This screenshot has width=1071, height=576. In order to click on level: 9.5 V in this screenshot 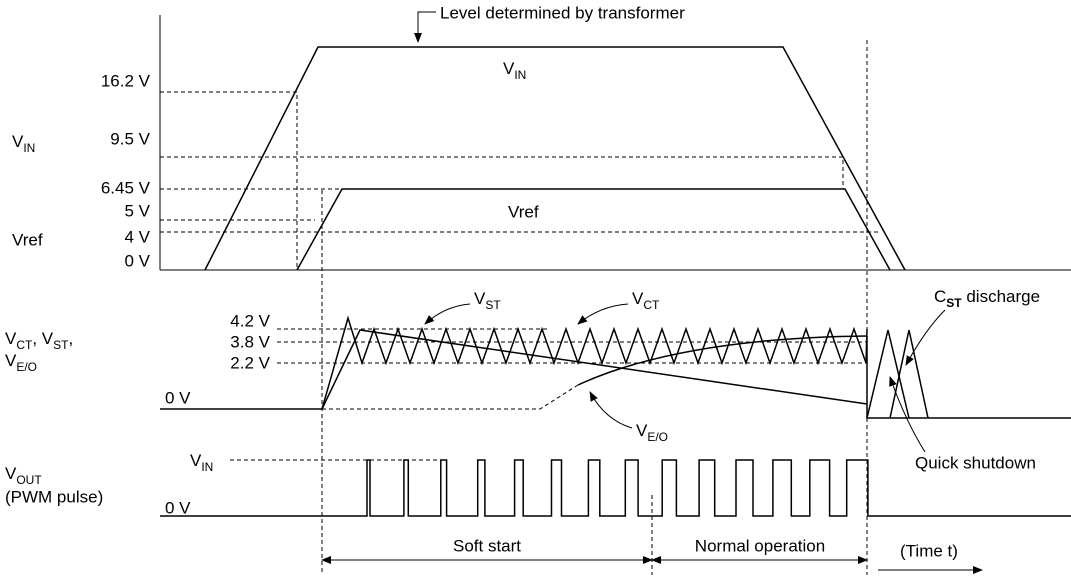, I will do `click(130, 138)`.